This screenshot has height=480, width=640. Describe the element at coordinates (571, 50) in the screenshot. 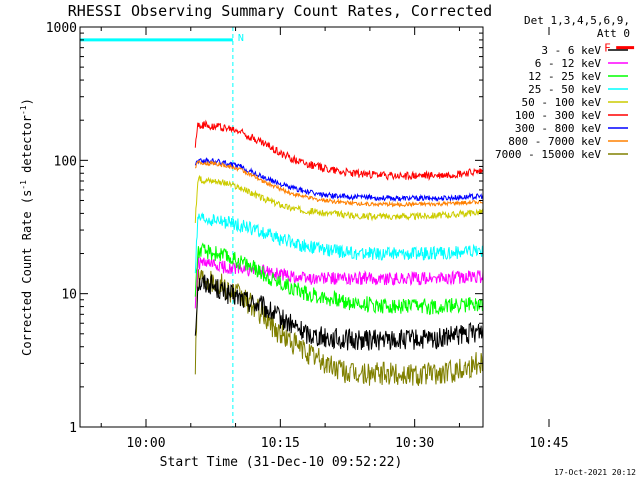

I see `legend-label-1: 3 - 6 keV` at that location.